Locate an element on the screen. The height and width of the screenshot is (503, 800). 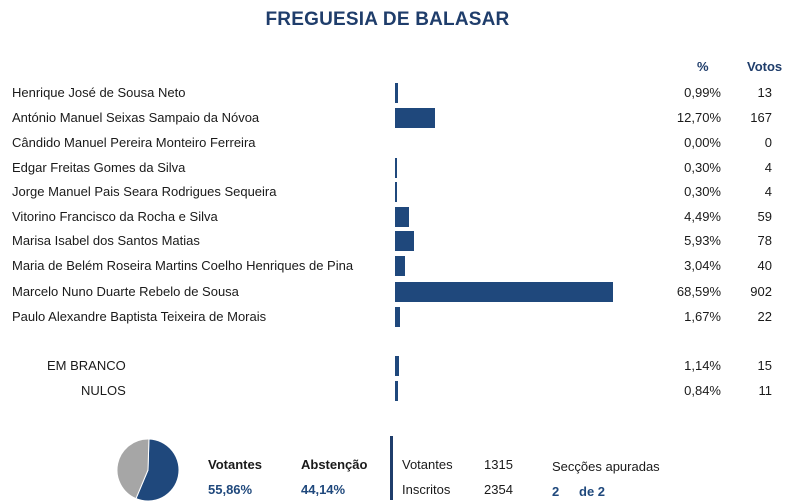
votes-label: 78 is located at coordinates (764, 240).